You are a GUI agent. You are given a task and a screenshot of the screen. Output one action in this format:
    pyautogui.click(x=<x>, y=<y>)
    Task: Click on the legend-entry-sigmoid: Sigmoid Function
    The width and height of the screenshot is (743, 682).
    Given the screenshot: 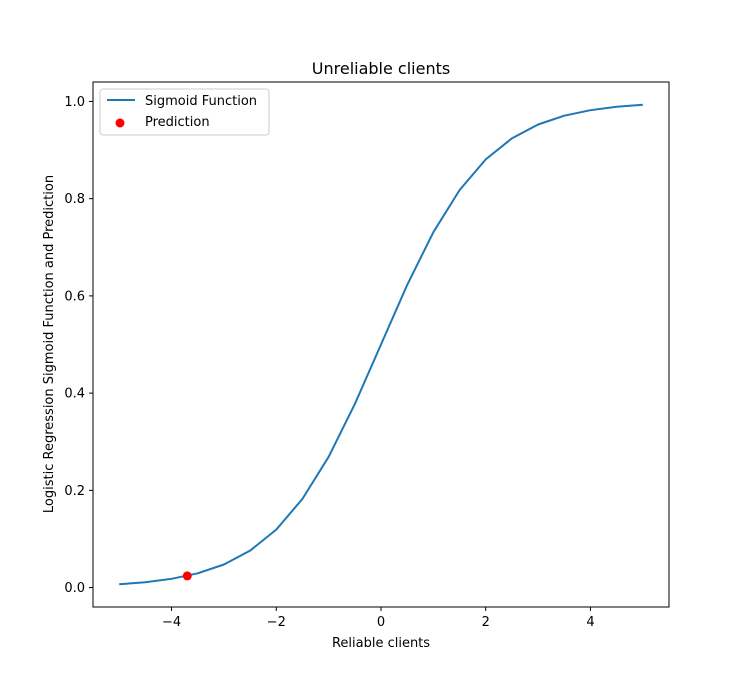 What is the action you would take?
    pyautogui.click(x=201, y=101)
    